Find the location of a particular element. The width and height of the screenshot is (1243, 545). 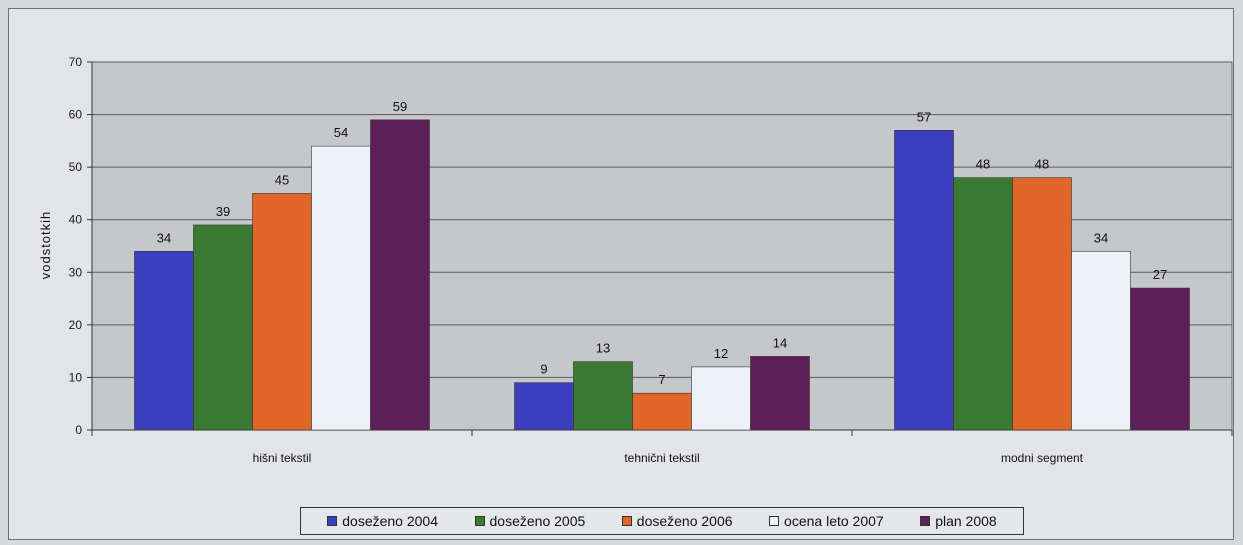

y-tick-label: 50 is located at coordinates (76, 167).